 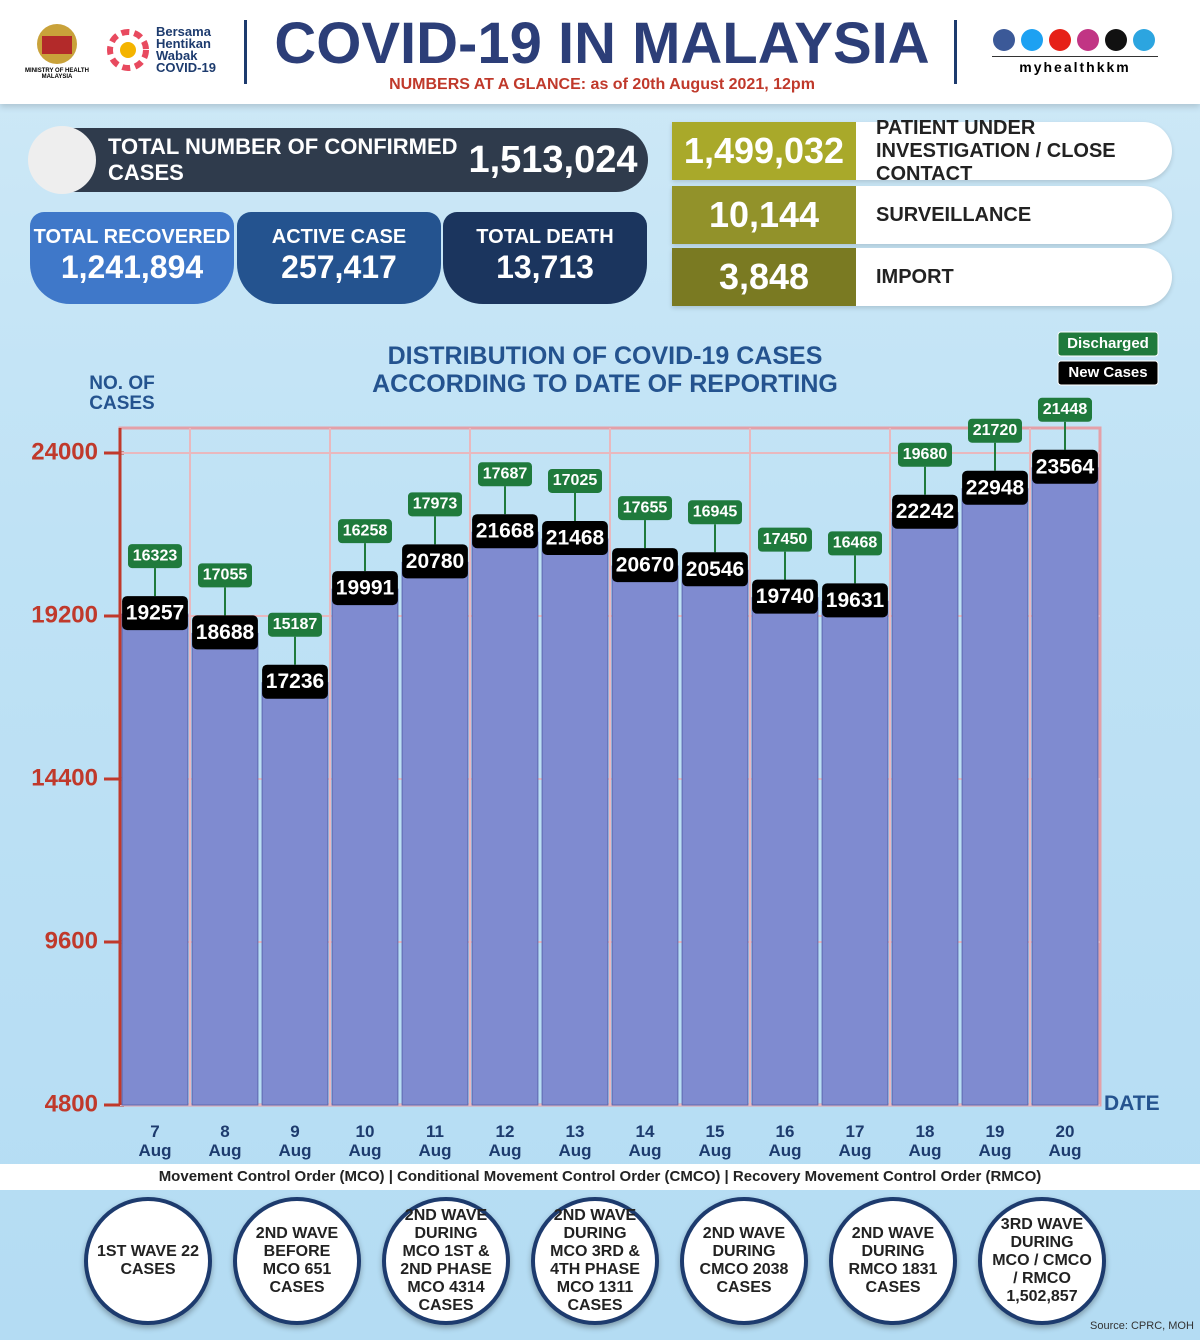 I want to click on title: COVID-19 IN MALAYSIA, so click(x=602, y=43).